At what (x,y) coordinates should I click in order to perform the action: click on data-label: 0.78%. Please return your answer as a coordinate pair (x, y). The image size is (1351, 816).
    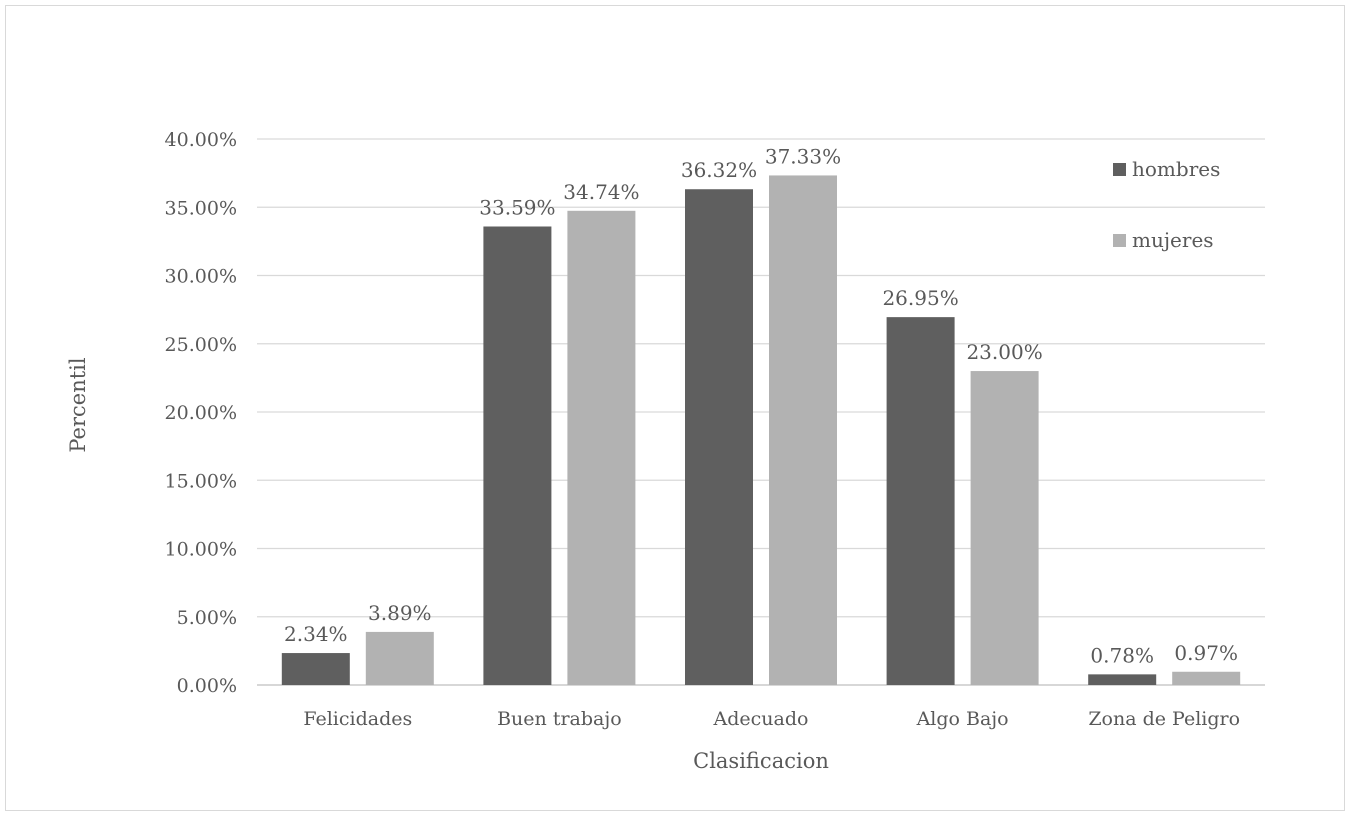
    Looking at the image, I should click on (1122, 655).